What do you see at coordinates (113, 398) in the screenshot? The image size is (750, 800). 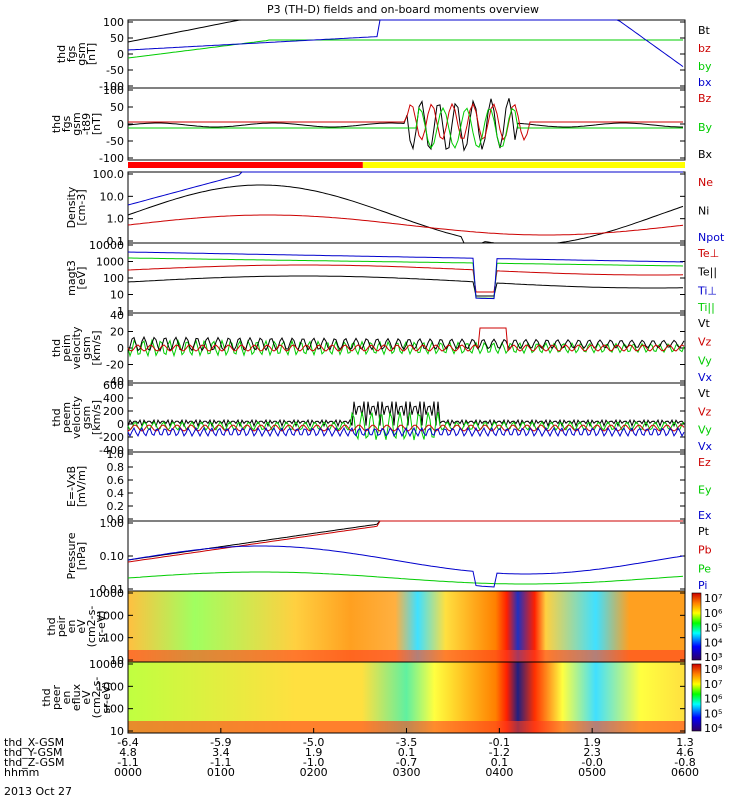 I see `y-tick-label: 400` at bounding box center [113, 398].